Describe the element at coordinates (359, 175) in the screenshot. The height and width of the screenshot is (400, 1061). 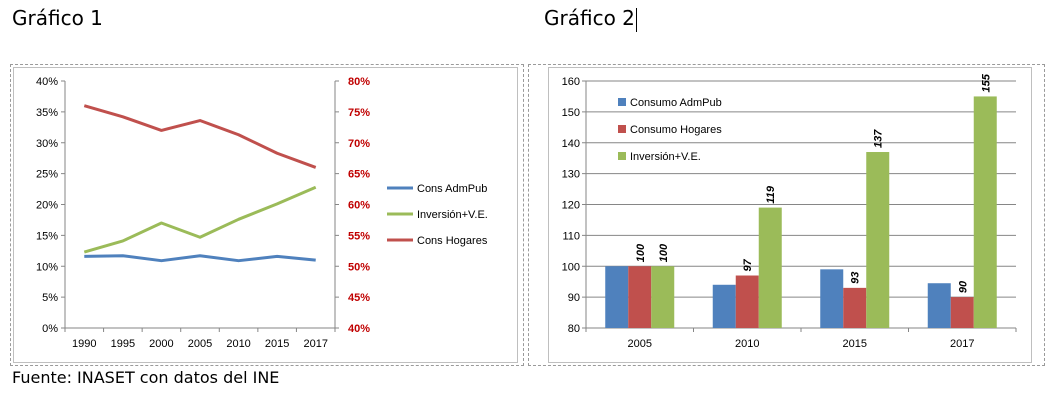
I see `y-right-tick-label: 65%` at that location.